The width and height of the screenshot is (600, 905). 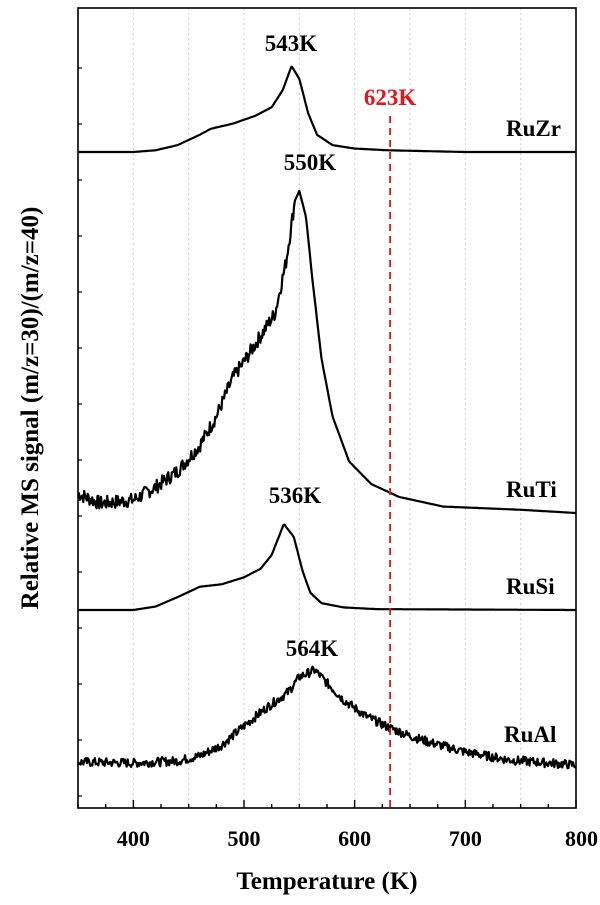 What do you see at coordinates (295, 495) in the screenshot?
I see `peak-label: 536K` at bounding box center [295, 495].